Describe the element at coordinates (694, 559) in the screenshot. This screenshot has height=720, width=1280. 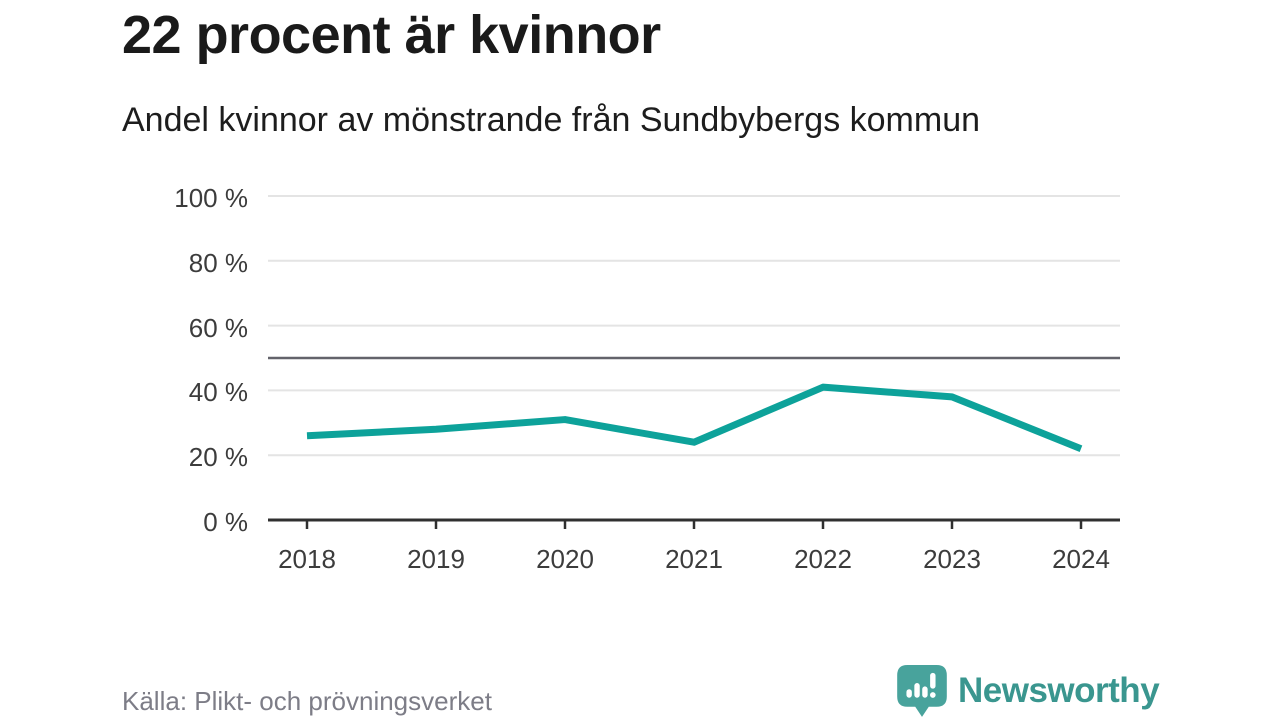
I see `x-axis-label: 2021` at that location.